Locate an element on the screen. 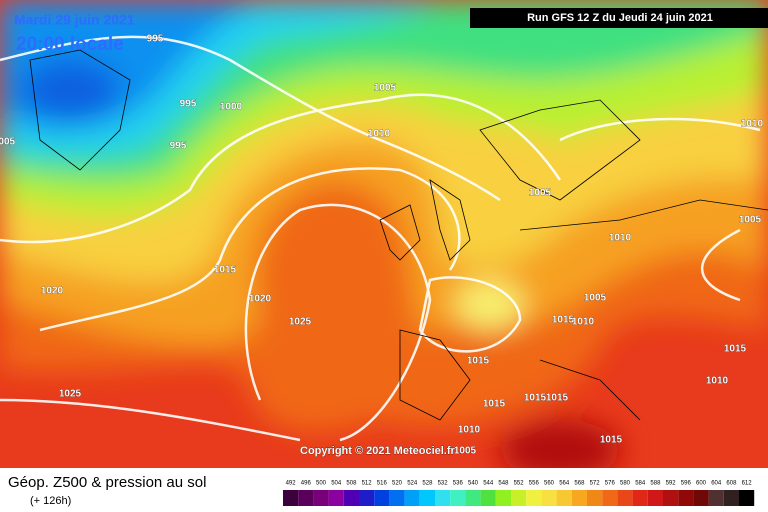  legend-label: 492 is located at coordinates (291, 484).